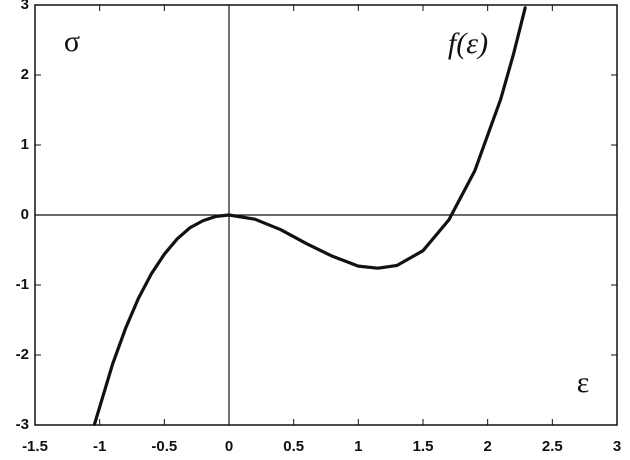 The image size is (630, 460). What do you see at coordinates (293, 446) in the screenshot?
I see `x-tick-label: 0.5` at bounding box center [293, 446].